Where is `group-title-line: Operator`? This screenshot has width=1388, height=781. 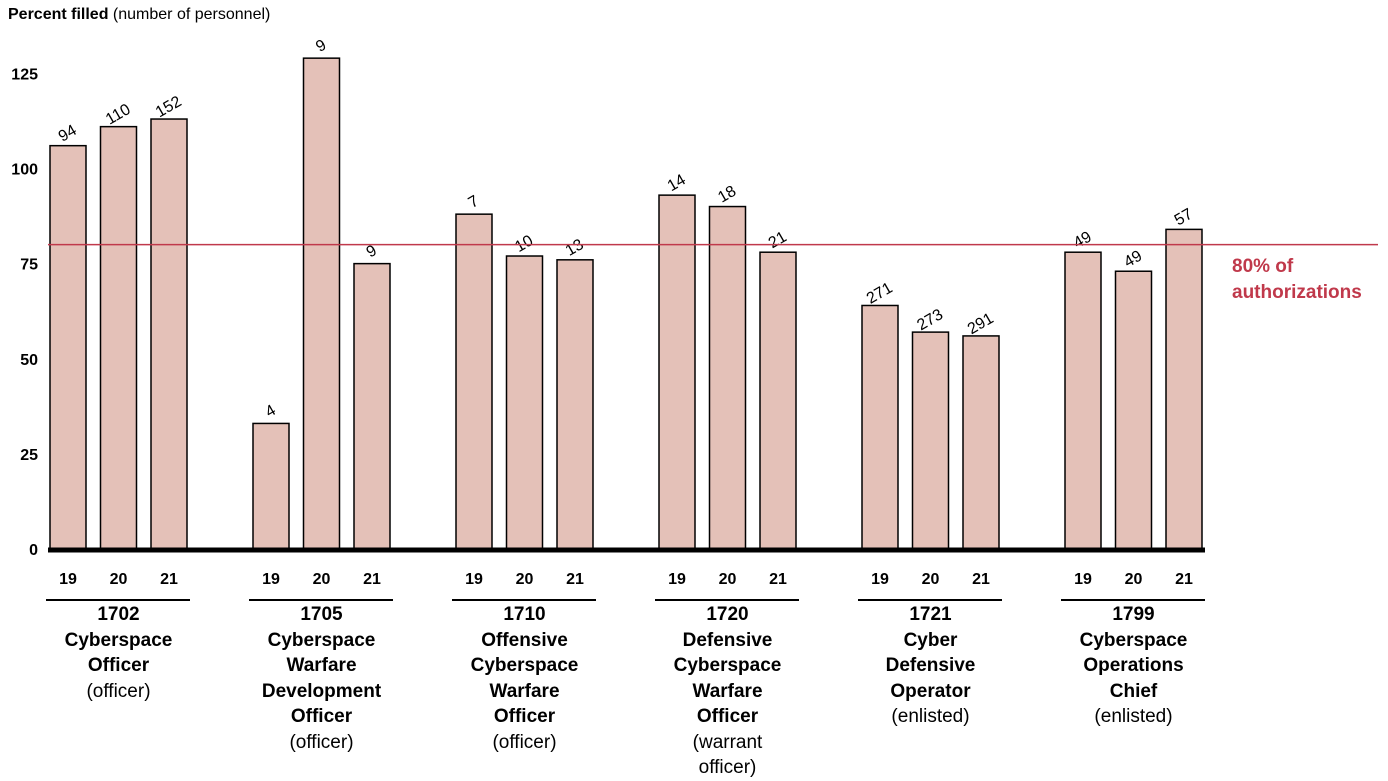
group-title-line: Operator is located at coordinates (930, 691).